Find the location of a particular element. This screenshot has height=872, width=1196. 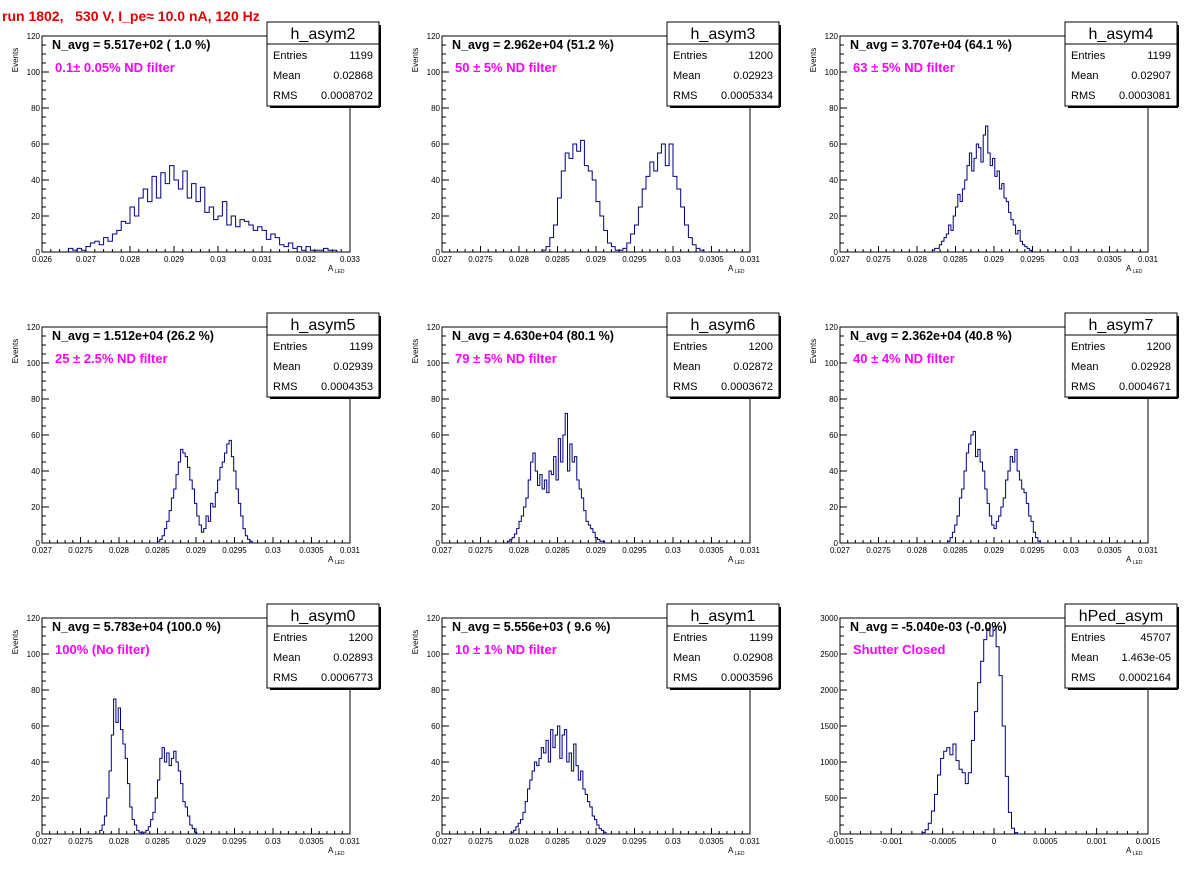

navg-text: N_avg = 2.362e+04 (40.8 %) is located at coordinates (931, 336).